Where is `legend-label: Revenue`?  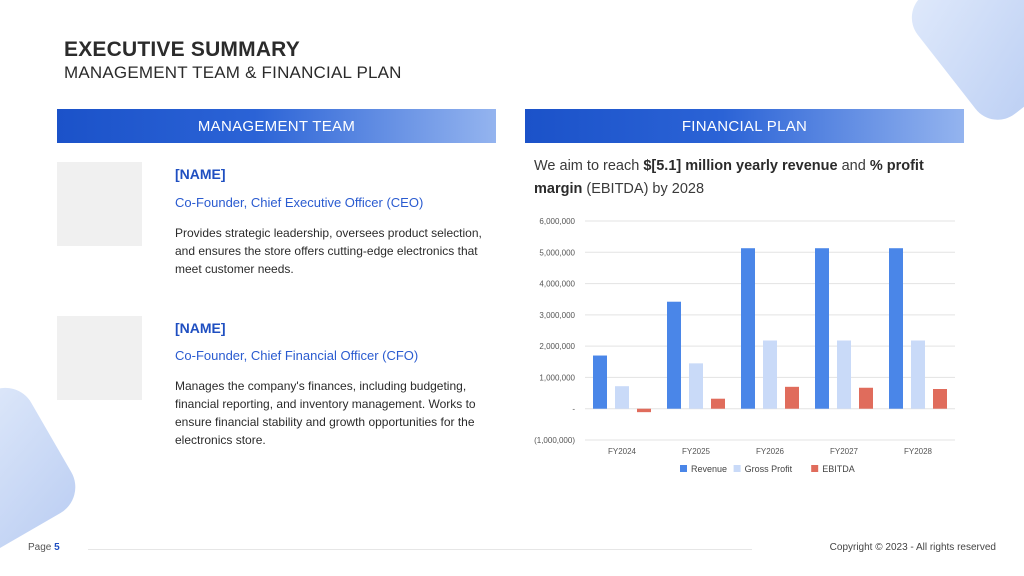
legend-label: Revenue is located at coordinates (709, 469).